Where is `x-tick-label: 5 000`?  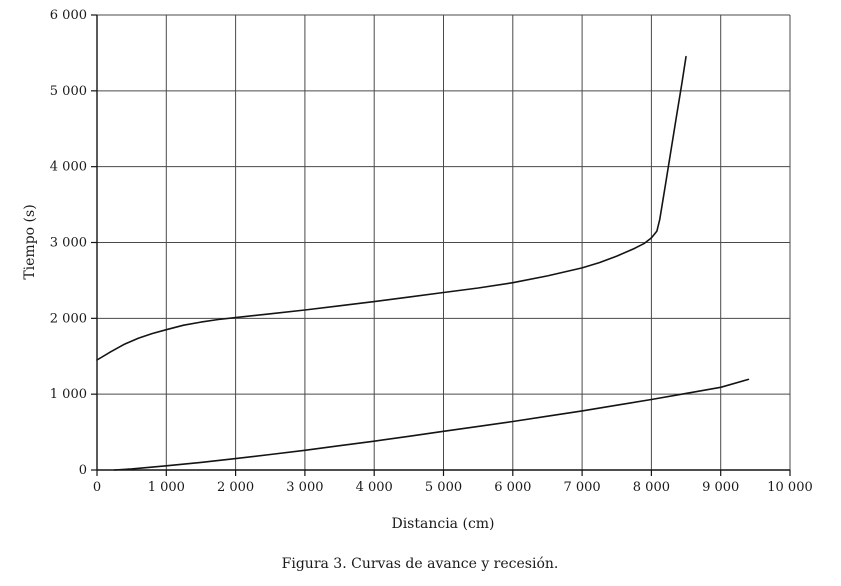 x-tick-label: 5 000 is located at coordinates (443, 487).